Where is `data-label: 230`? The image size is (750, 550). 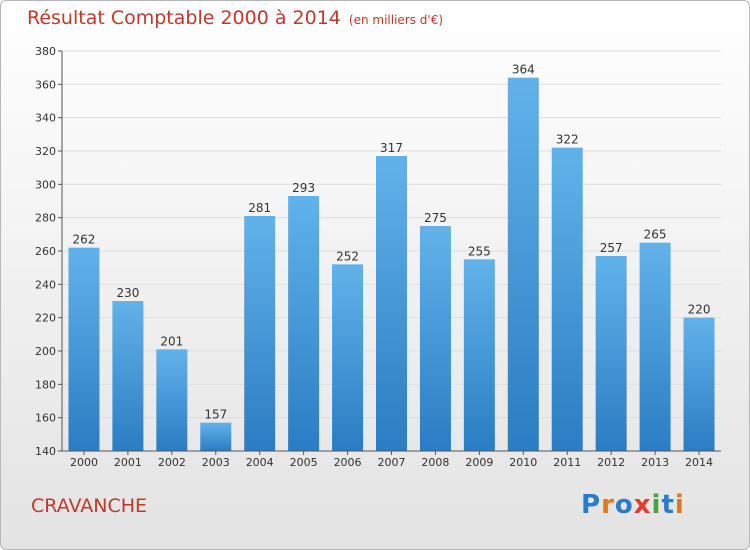 data-label: 230 is located at coordinates (127, 293).